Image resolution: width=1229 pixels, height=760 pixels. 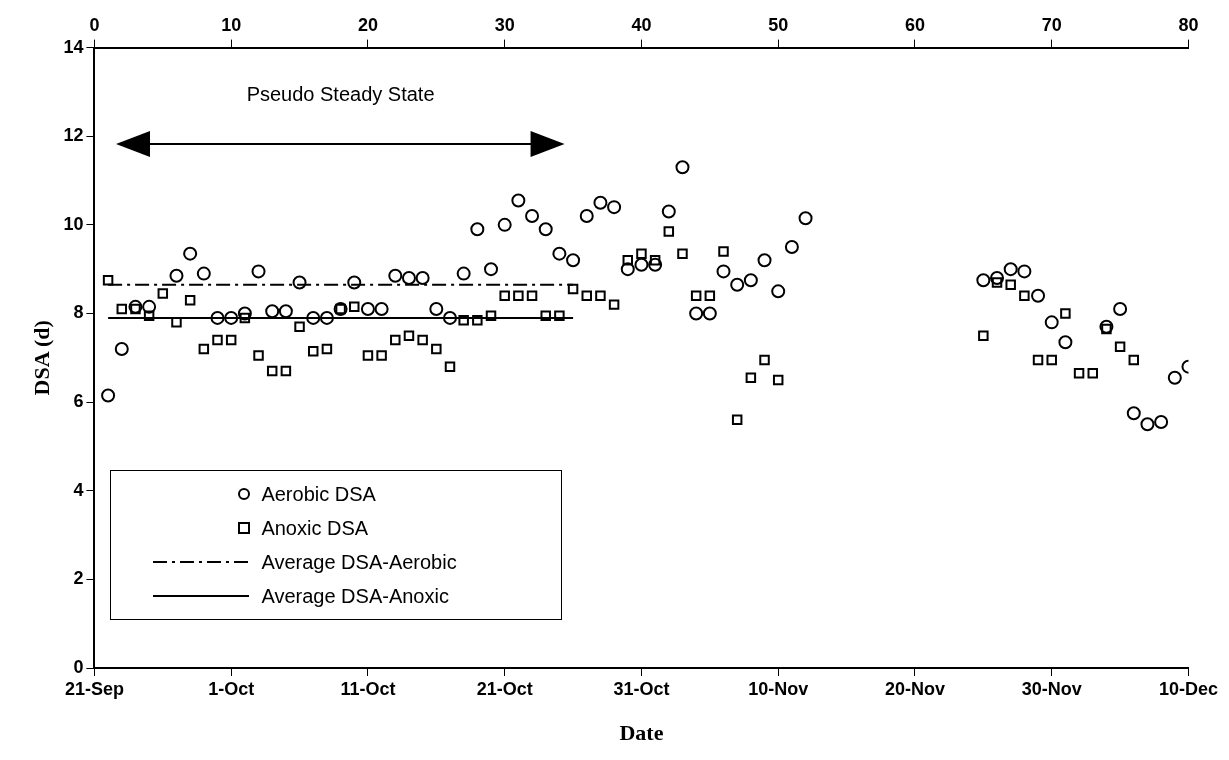 What do you see at coordinates (78, 489) in the screenshot?
I see `y-tick-label: 4` at bounding box center [78, 489].